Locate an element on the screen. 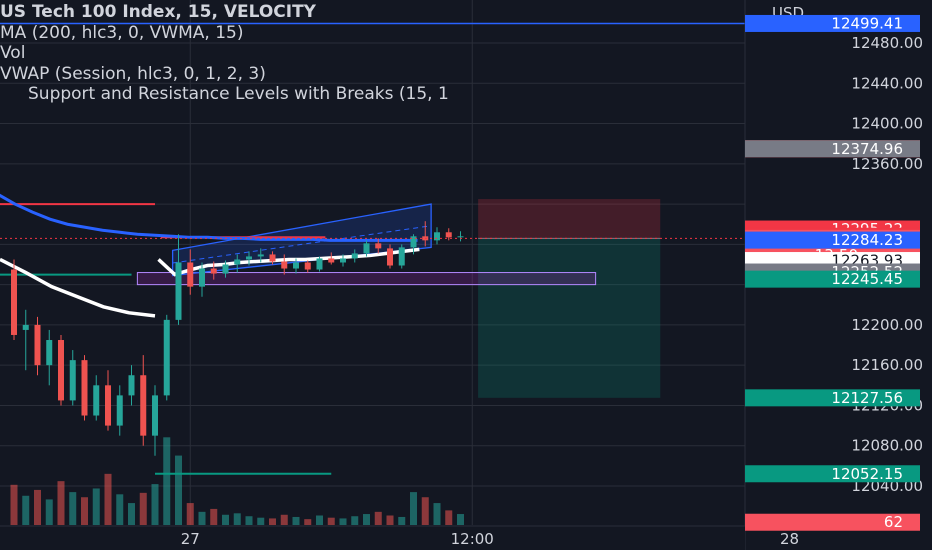 The width and height of the screenshot is (932, 550). price-badge-label: 12284.23 is located at coordinates (867, 240).